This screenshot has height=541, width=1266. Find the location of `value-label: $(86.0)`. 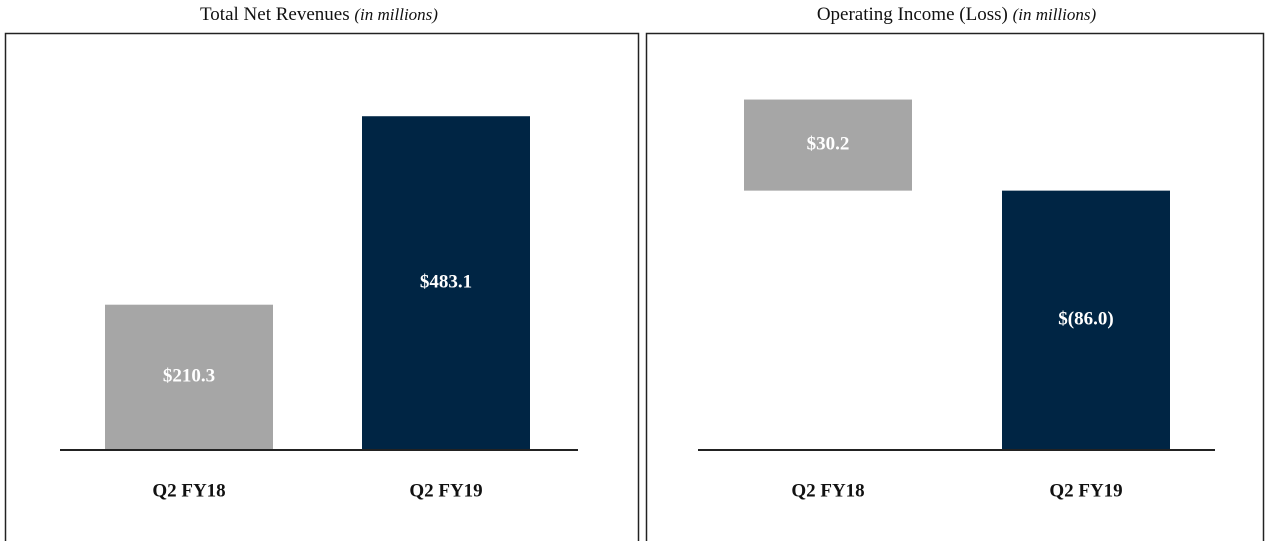

value-label: $(86.0) is located at coordinates (1085, 319).